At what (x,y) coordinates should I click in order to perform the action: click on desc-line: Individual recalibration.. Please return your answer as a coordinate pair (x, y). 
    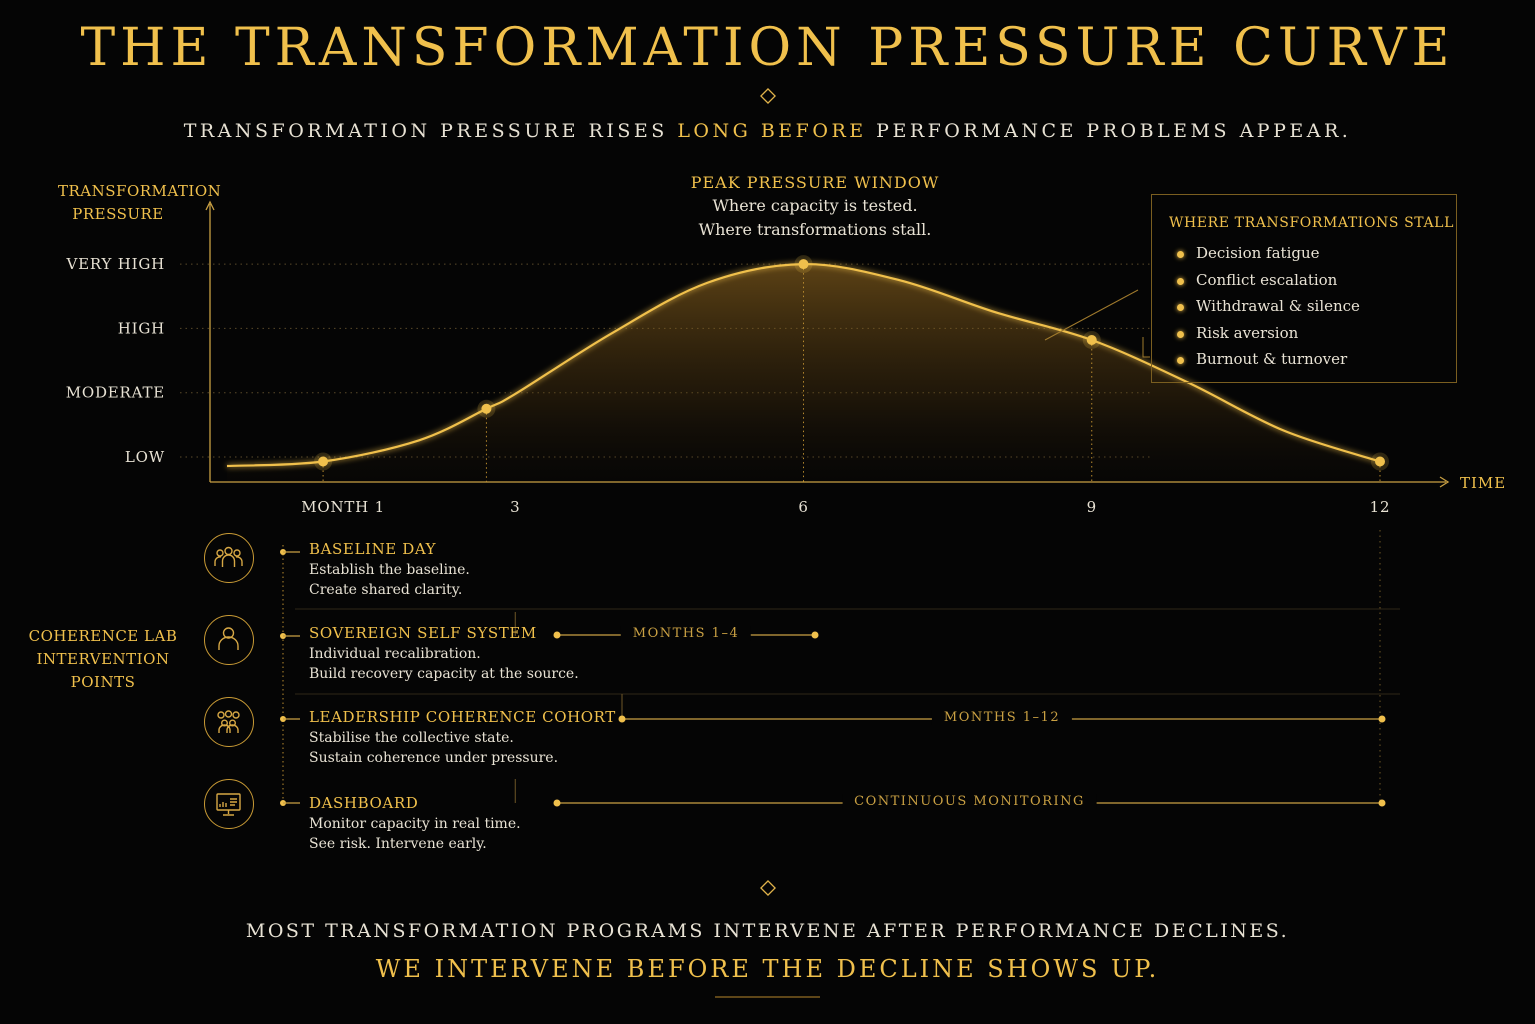
    Looking at the image, I should click on (395, 654).